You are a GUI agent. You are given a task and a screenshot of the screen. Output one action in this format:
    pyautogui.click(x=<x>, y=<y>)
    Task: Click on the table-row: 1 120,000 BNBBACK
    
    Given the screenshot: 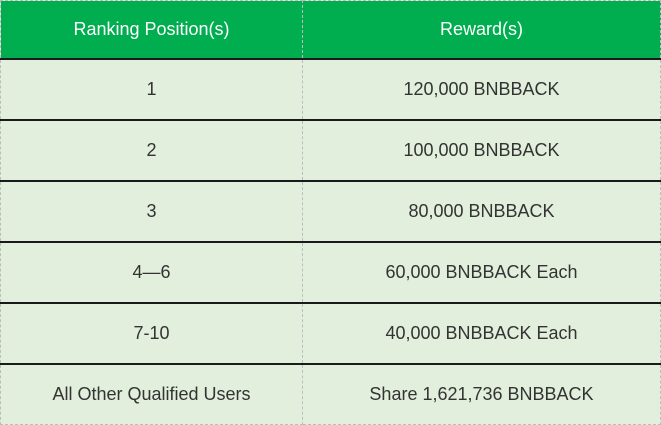 What is the action you would take?
    pyautogui.click(x=330, y=90)
    